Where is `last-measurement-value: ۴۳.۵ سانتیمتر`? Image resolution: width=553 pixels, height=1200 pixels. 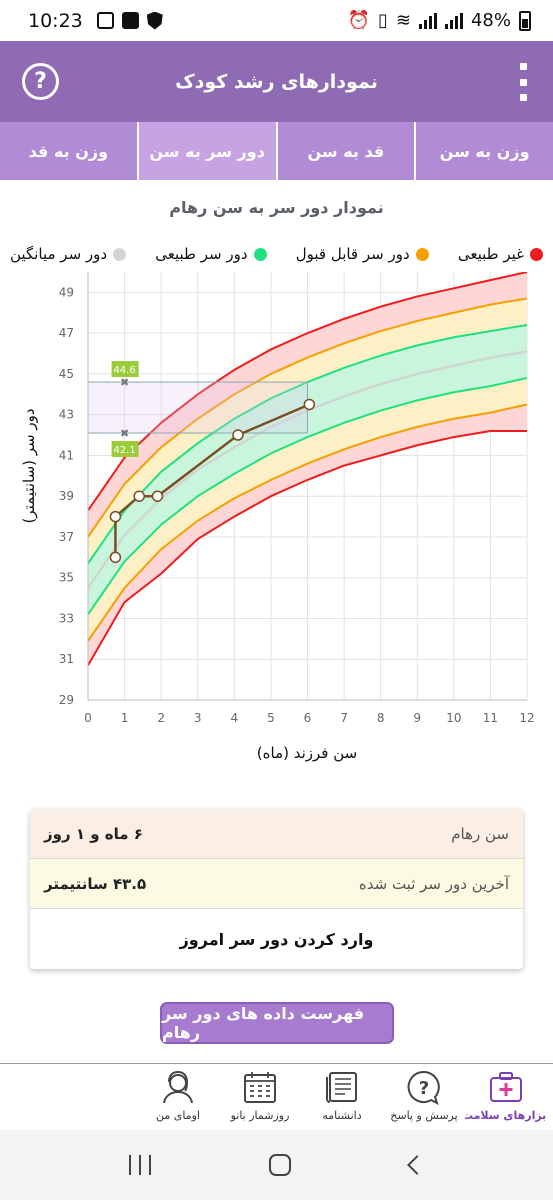
last-measurement-value: ۴۳.۵ سانتیمتر is located at coordinates (95, 883).